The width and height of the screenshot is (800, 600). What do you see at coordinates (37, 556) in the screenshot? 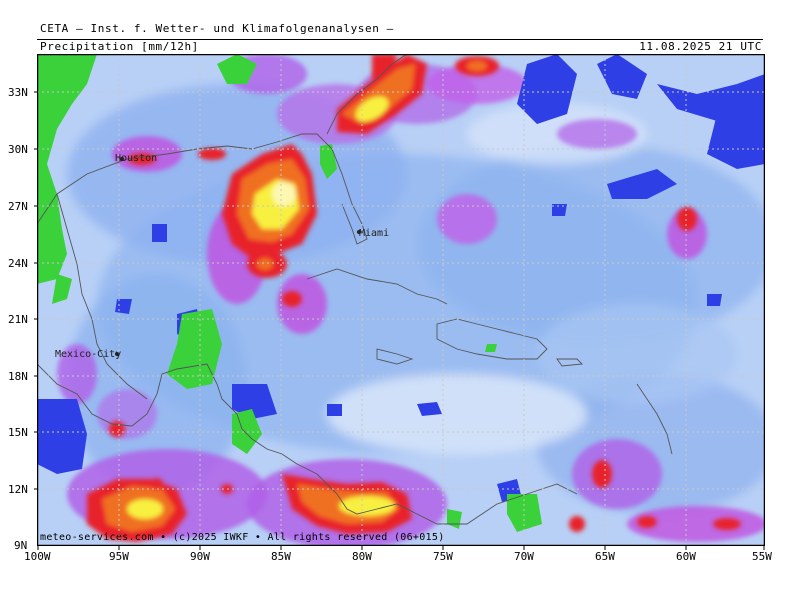
I see `lon-label-100w: 100W` at bounding box center [37, 556].